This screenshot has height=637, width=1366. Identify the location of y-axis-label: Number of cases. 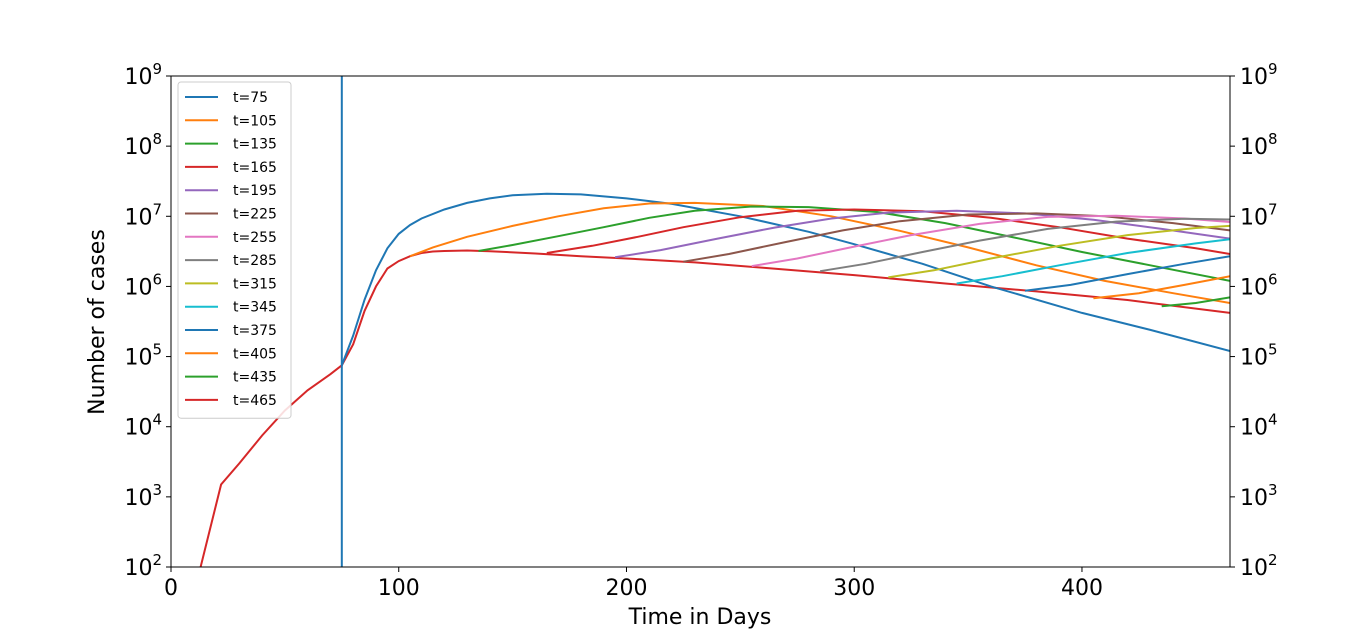
(97, 322).